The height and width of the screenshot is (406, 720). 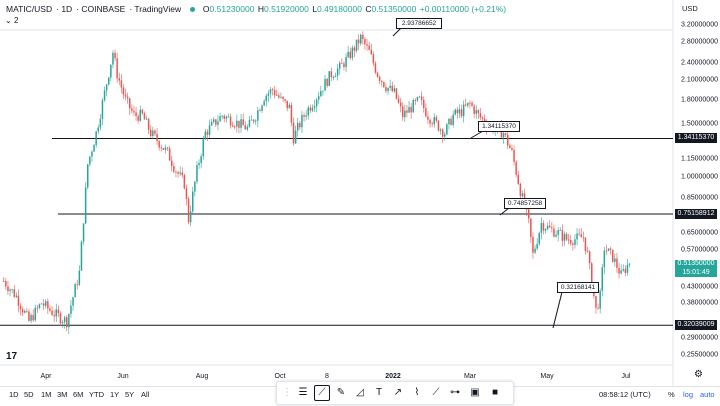 What do you see at coordinates (360, 392) in the screenshot?
I see `shapes-icon: ◿` at bounding box center [360, 392].